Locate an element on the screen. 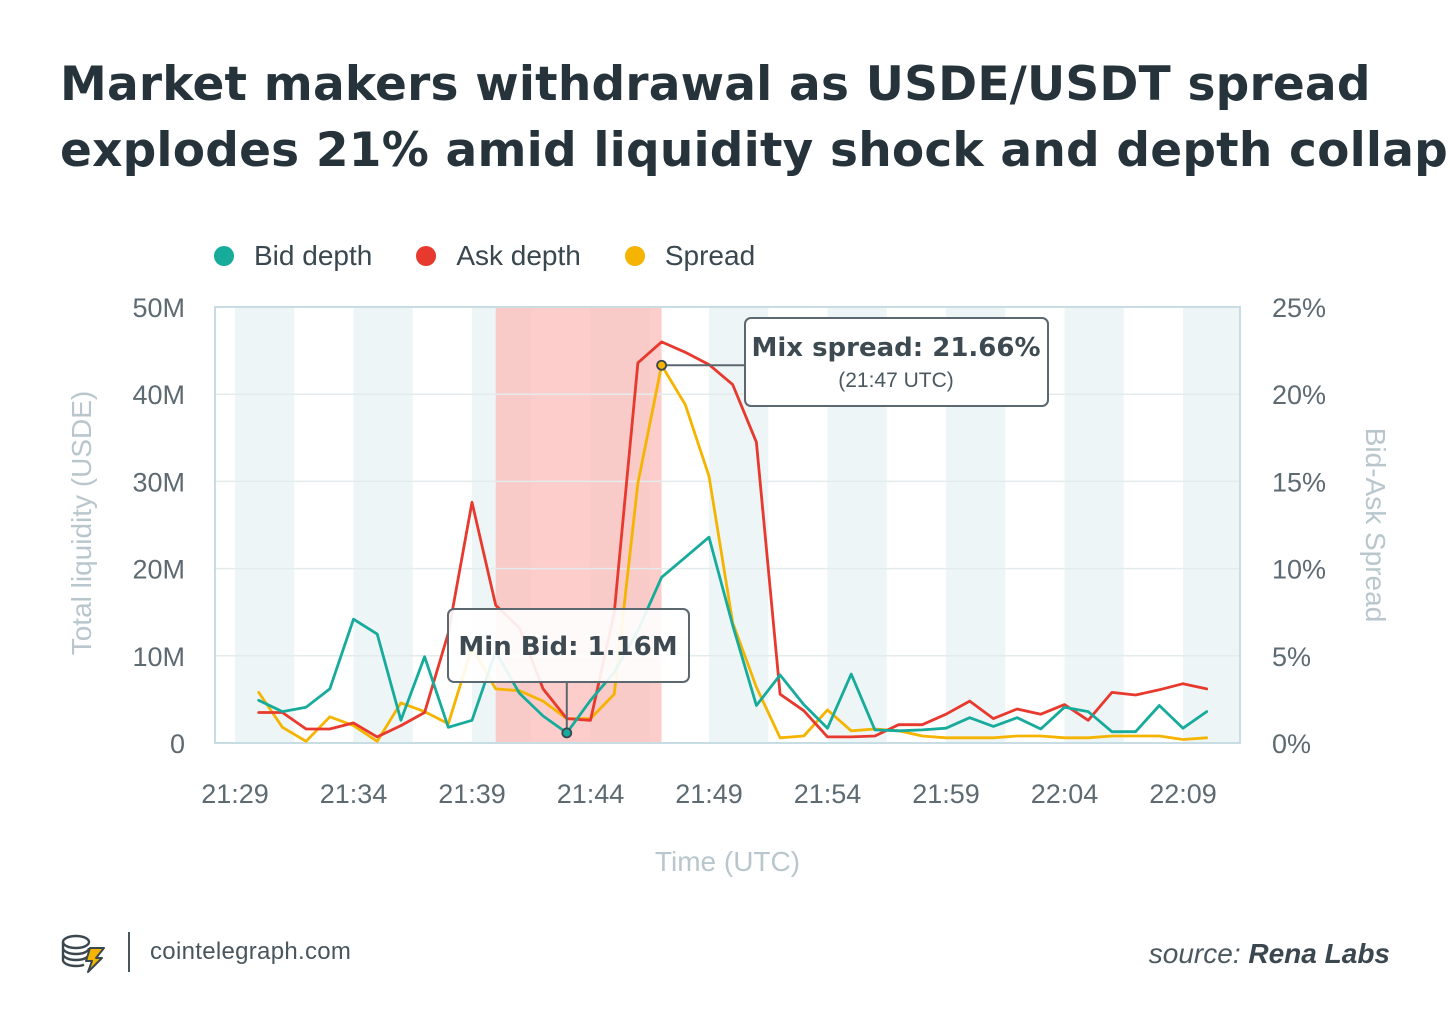 Image resolution: width=1450 pixels, height=1035 pixels. chart-legend: Bid depth Ask depth Spread is located at coordinates (506, 256).